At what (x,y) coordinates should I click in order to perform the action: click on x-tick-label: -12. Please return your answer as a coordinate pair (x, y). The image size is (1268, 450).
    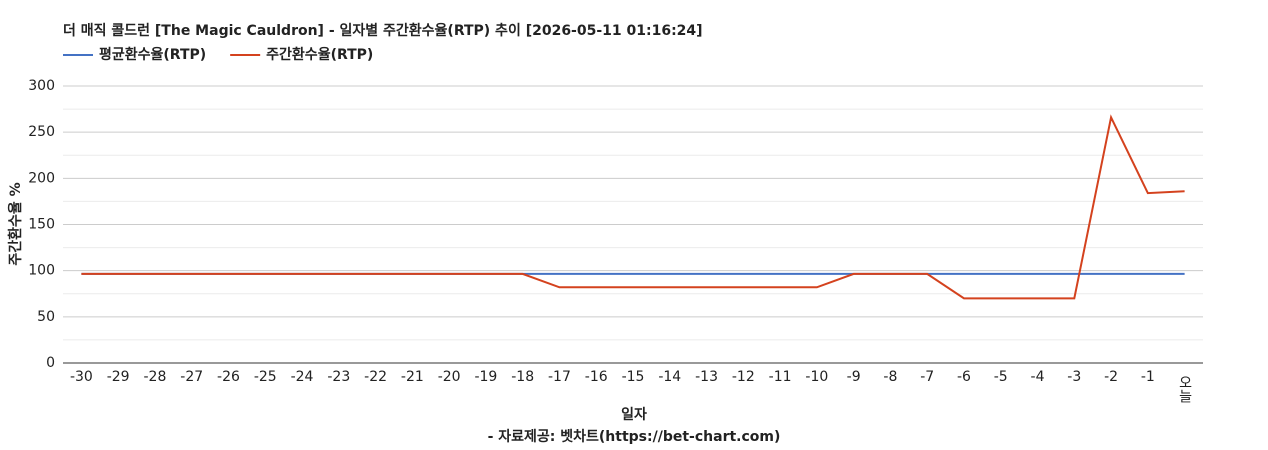
    Looking at the image, I should click on (743, 377).